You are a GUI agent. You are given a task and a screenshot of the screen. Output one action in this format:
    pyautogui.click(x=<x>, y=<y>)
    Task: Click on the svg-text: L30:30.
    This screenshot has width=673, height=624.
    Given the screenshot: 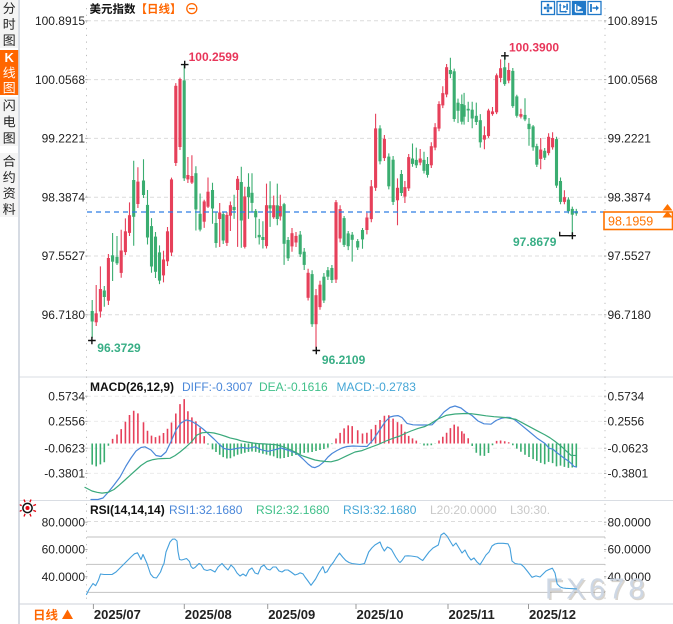 What is the action you would take?
    pyautogui.click(x=530, y=510)
    